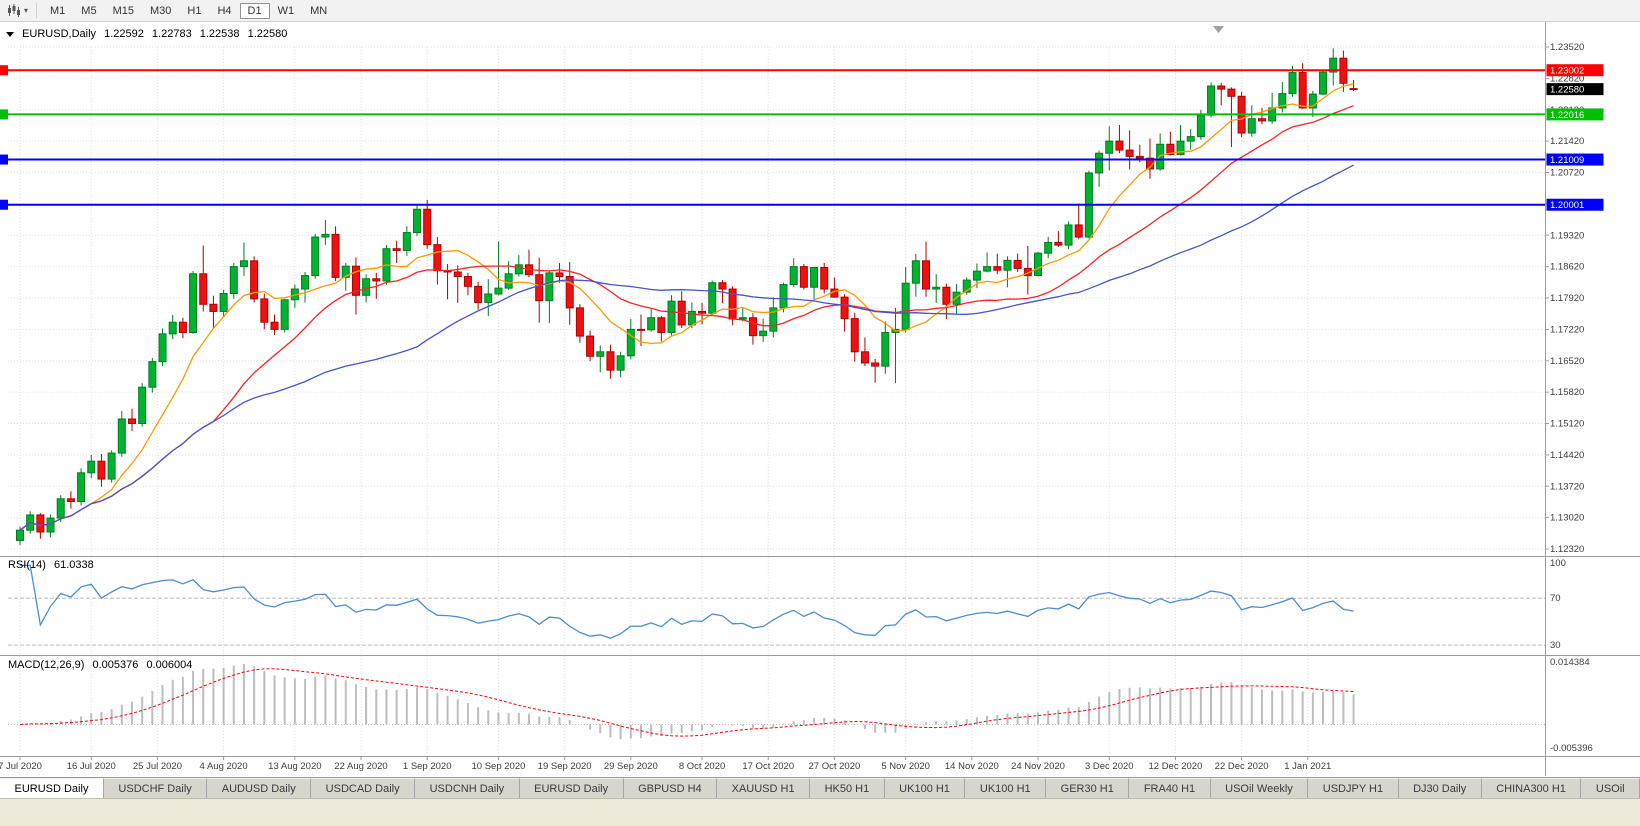  I want to click on date-tick-label: 19 Sep 2020, so click(565, 766).